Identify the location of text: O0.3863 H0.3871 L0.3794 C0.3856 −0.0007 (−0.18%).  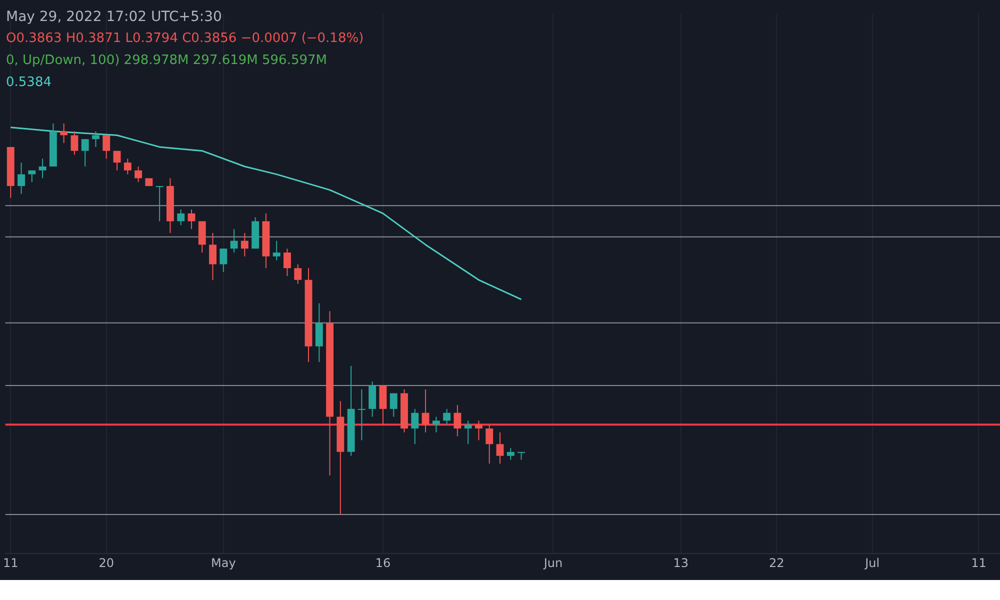
(185, 39).